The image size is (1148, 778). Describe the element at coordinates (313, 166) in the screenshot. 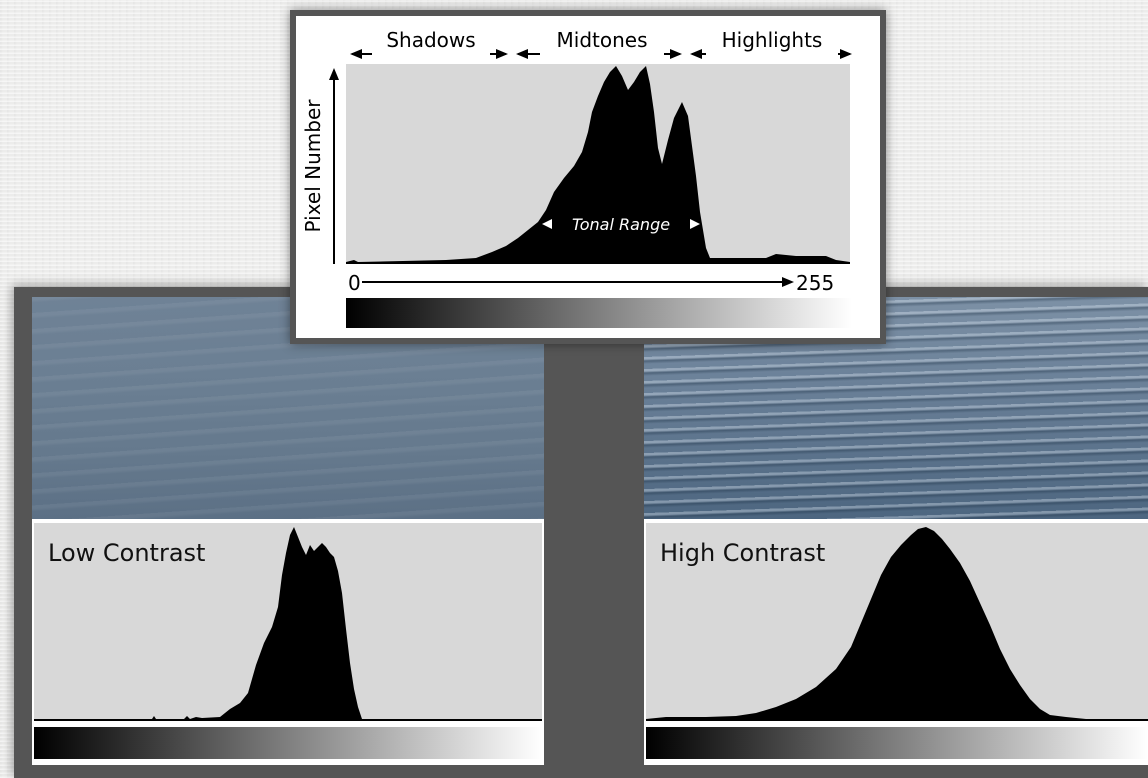

I see `y-axis-label: Pixel Number` at that location.